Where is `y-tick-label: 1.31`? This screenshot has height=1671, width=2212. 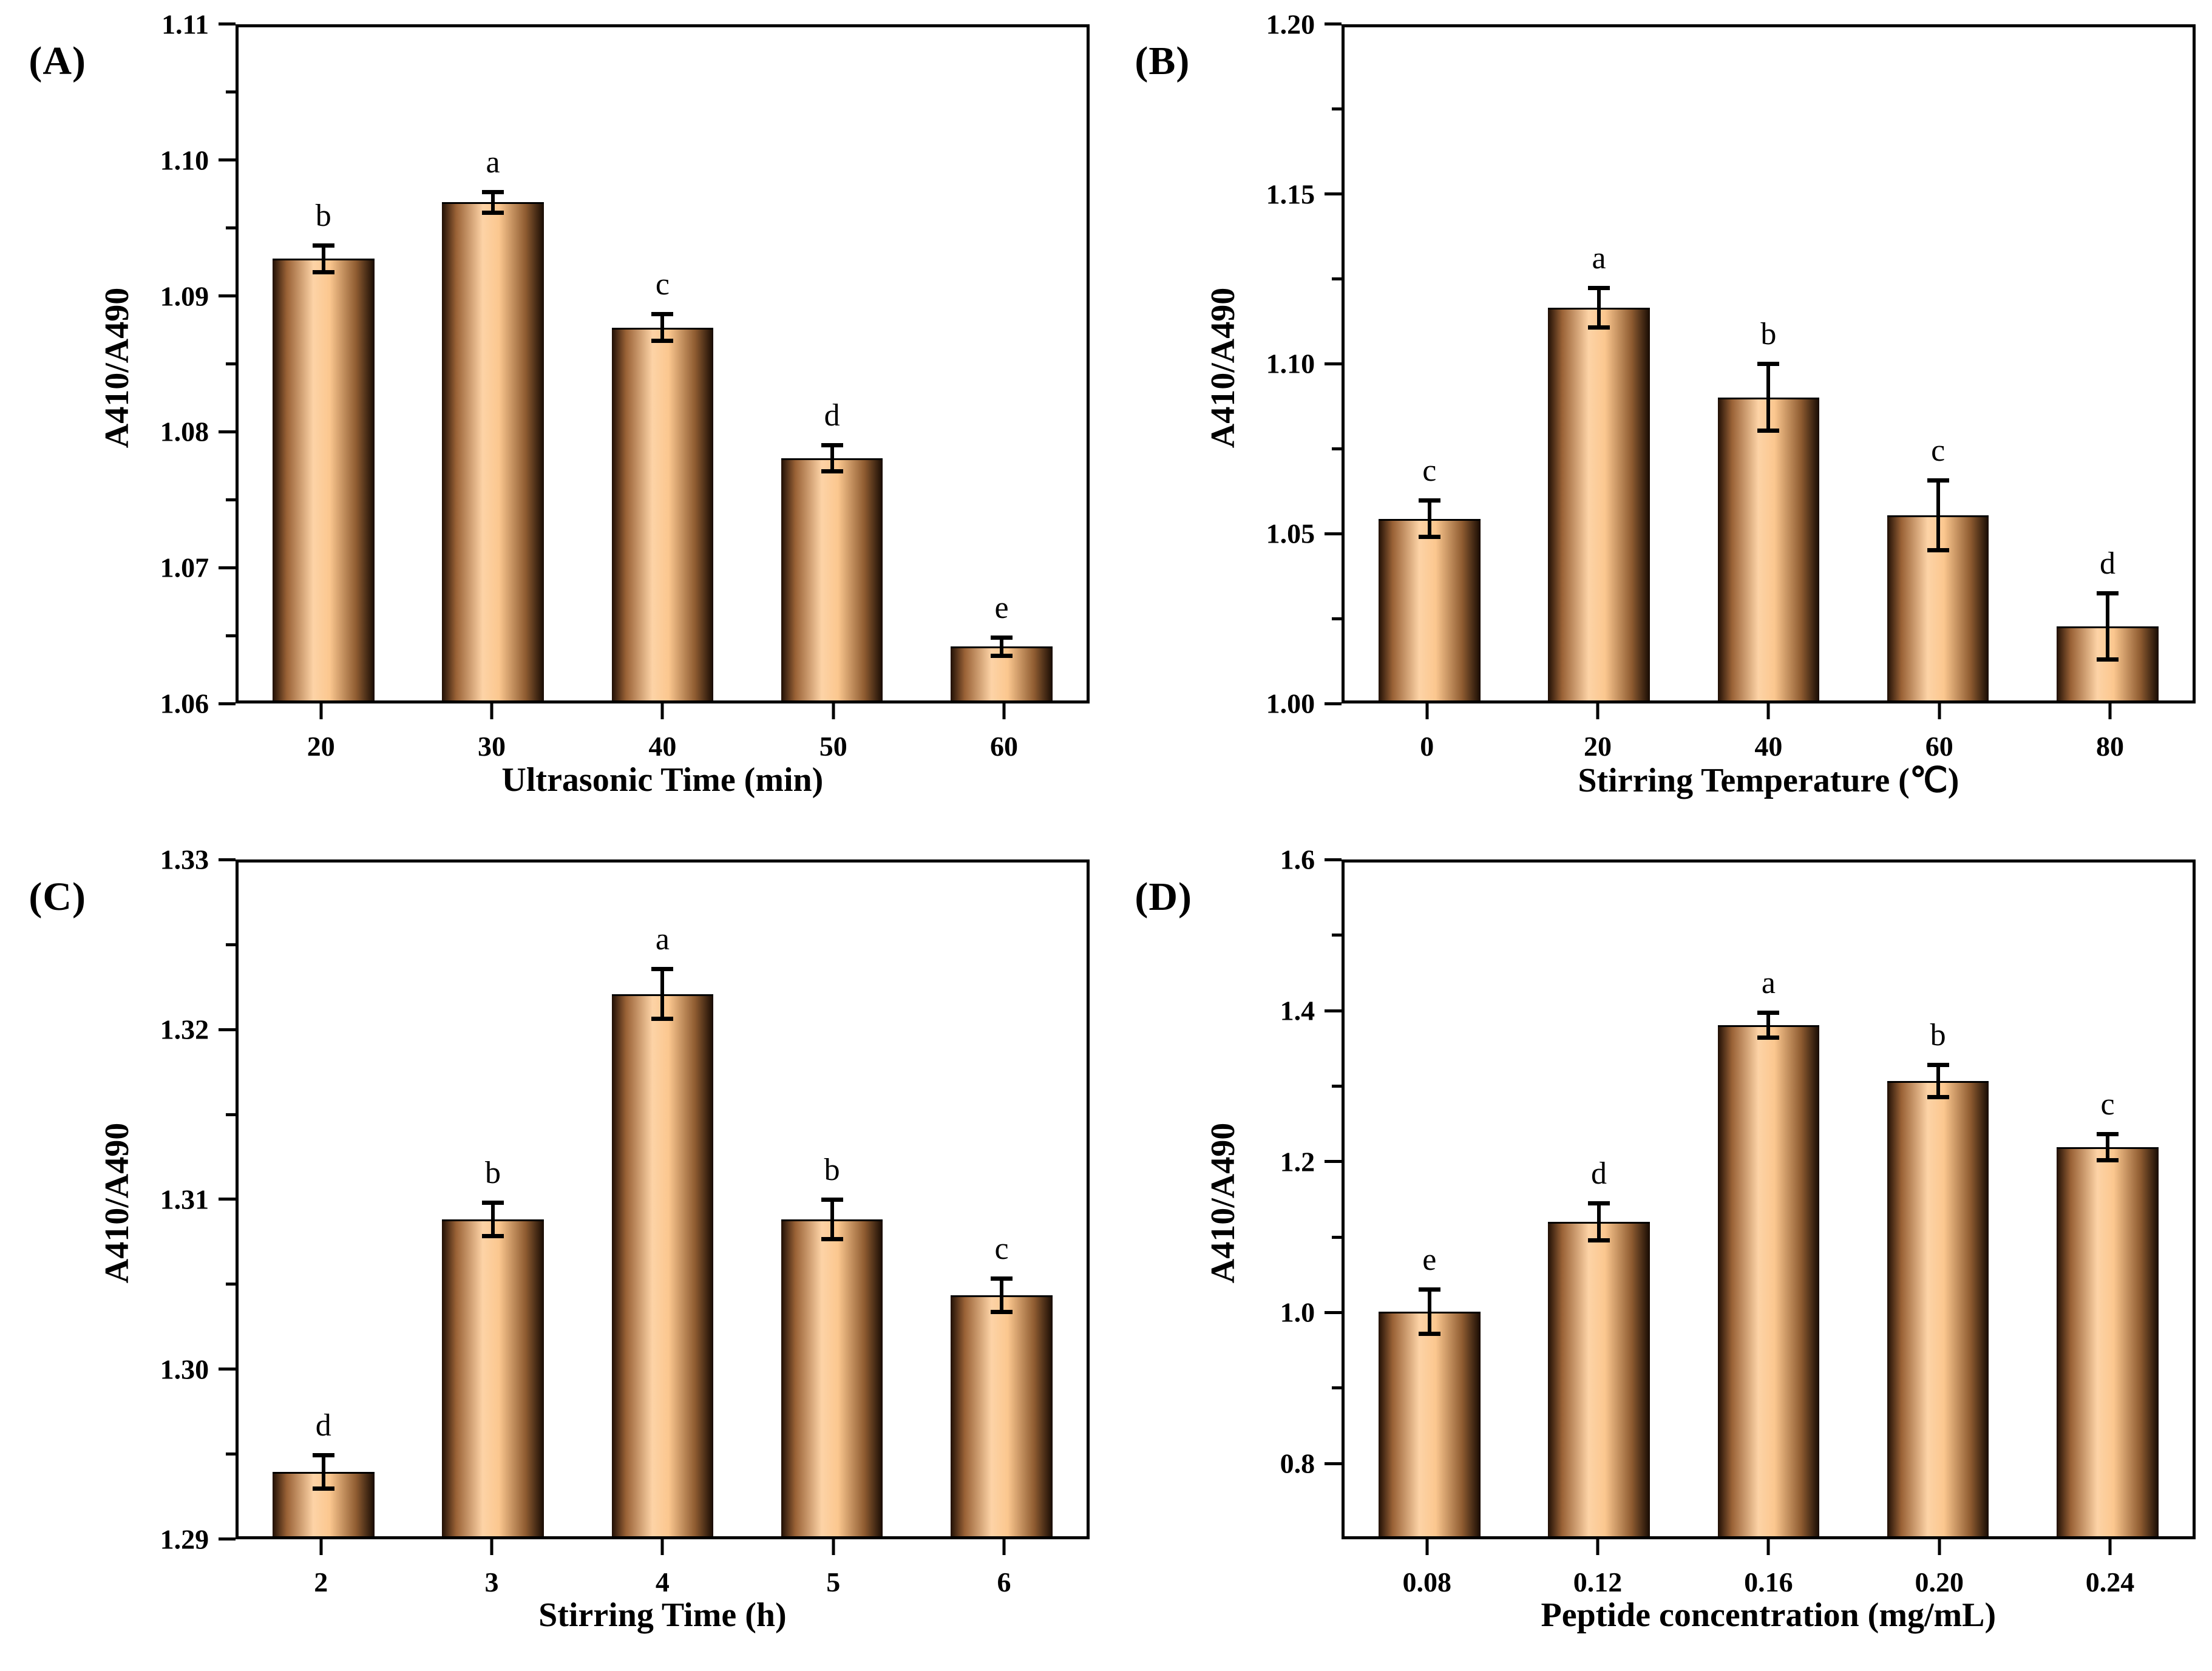
y-tick-label: 1.31 is located at coordinates (184, 1199).